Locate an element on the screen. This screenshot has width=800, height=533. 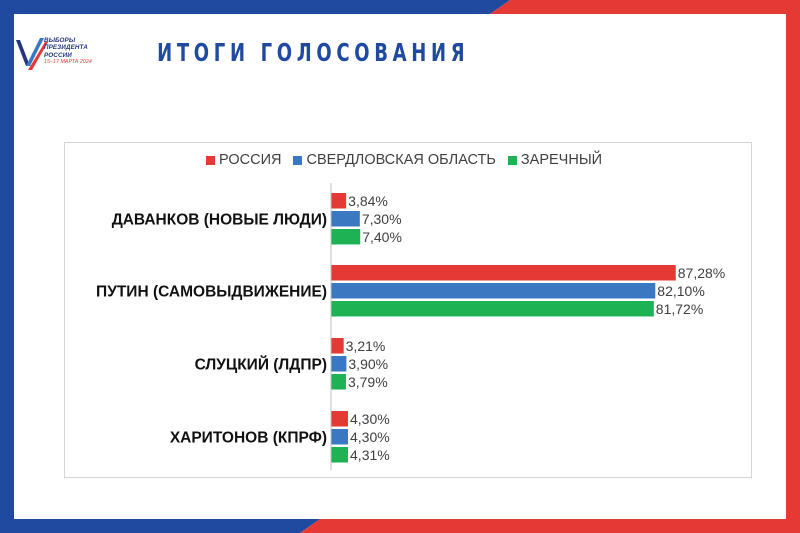
logo-line-2: ПРЕЗИДЕНТА is located at coordinates (66, 48).